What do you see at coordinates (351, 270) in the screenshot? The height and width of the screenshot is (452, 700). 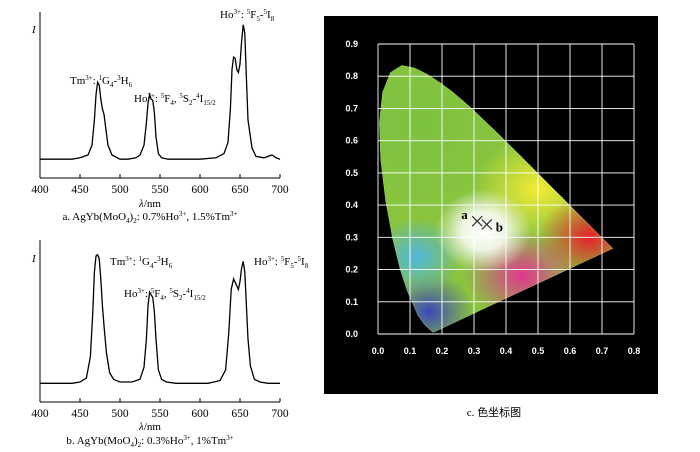 I see `cie-y-tick-label: 0.2` at bounding box center [351, 270].